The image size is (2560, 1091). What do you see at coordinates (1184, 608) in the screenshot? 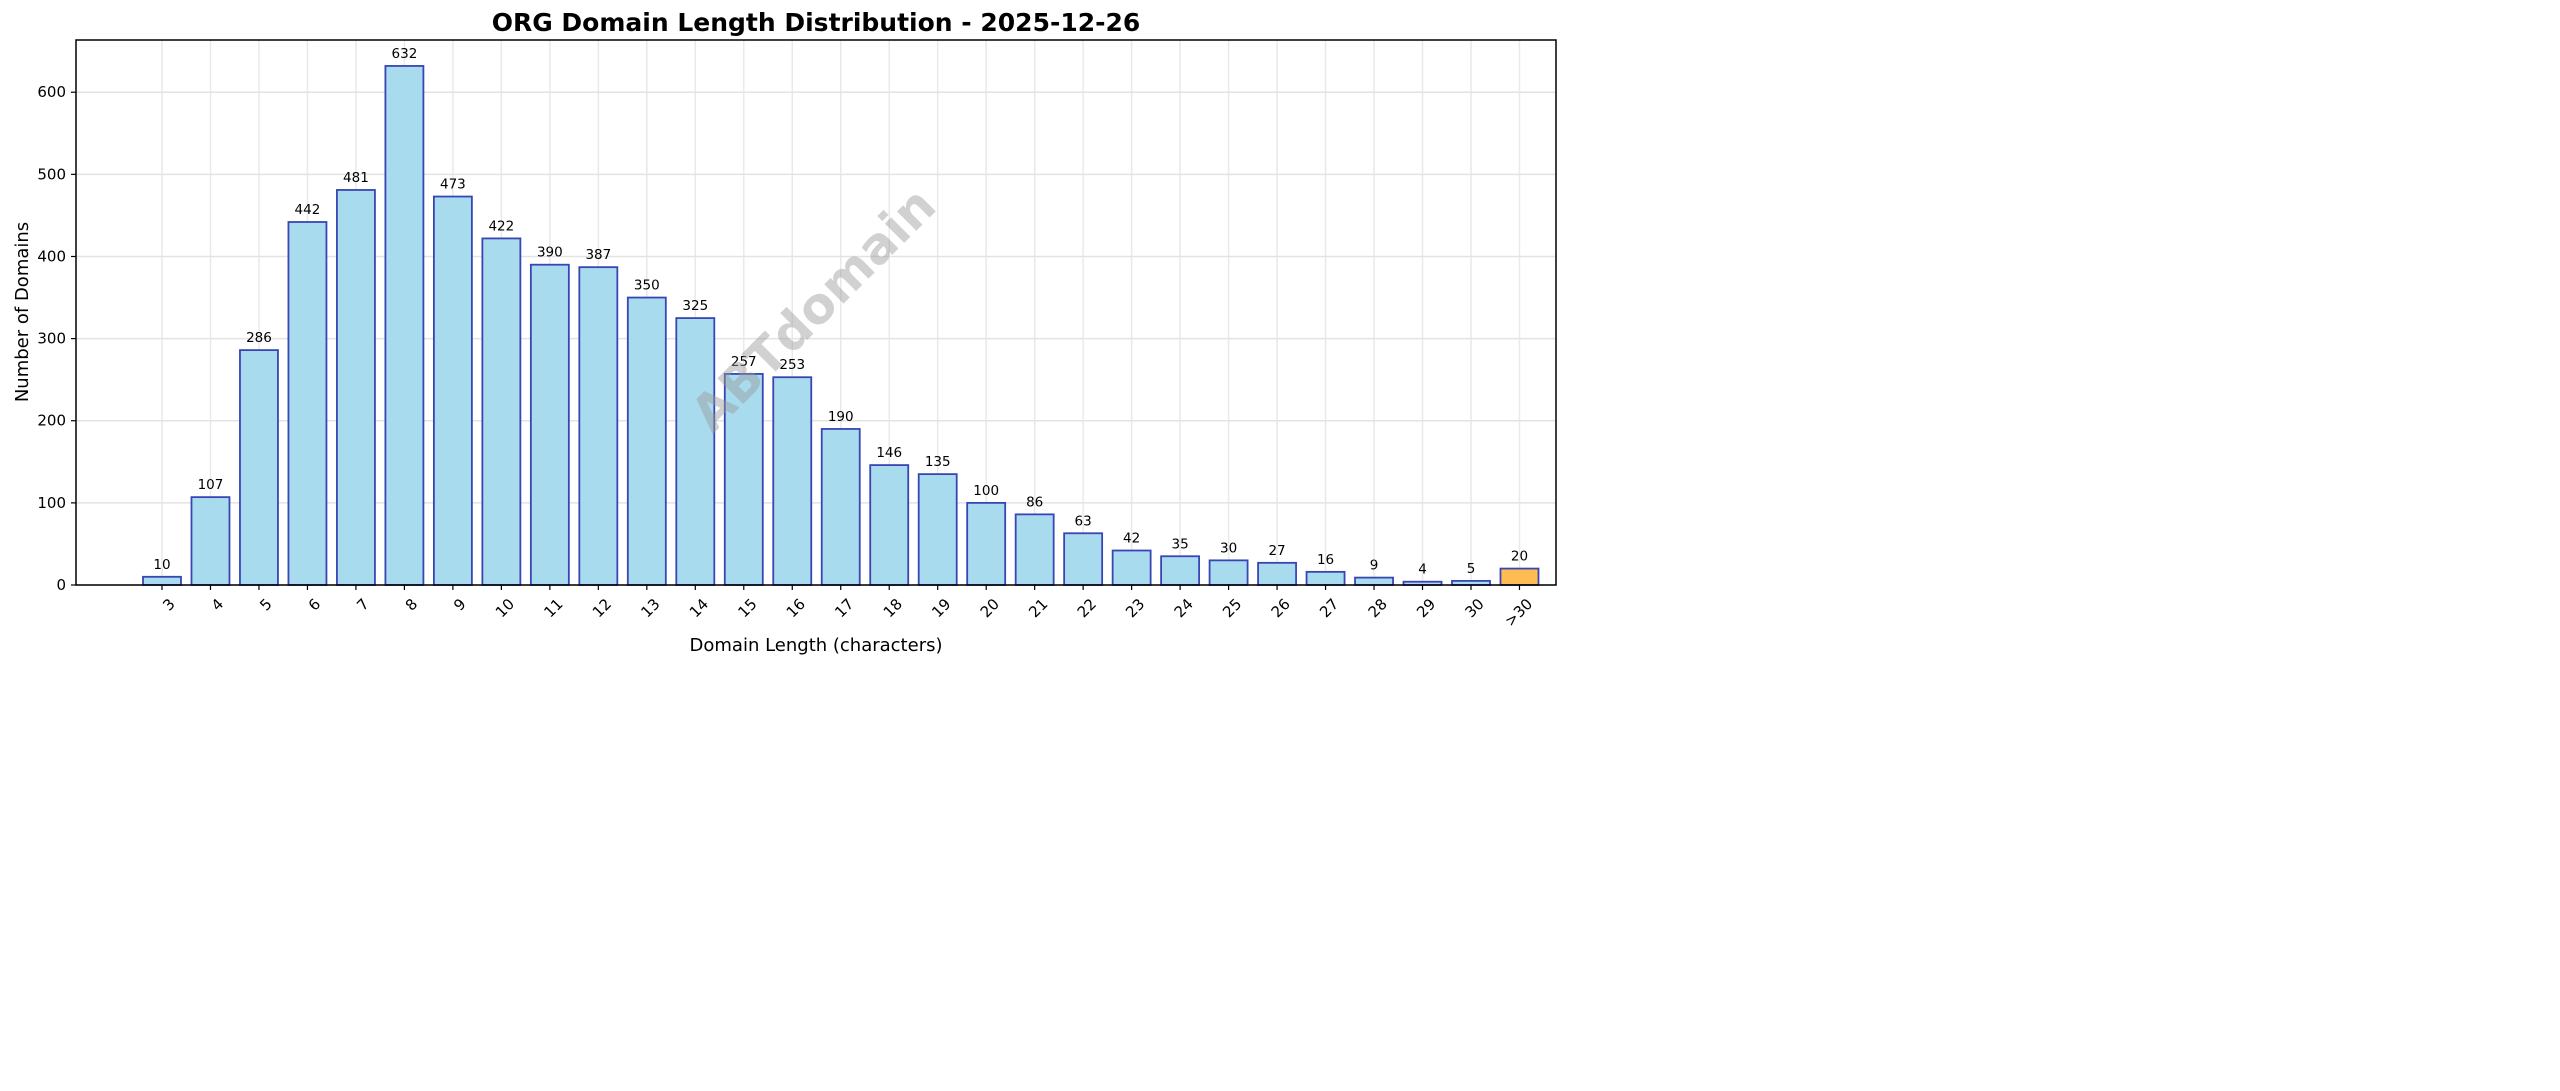
I see `x-tick-label: 24` at bounding box center [1184, 608].